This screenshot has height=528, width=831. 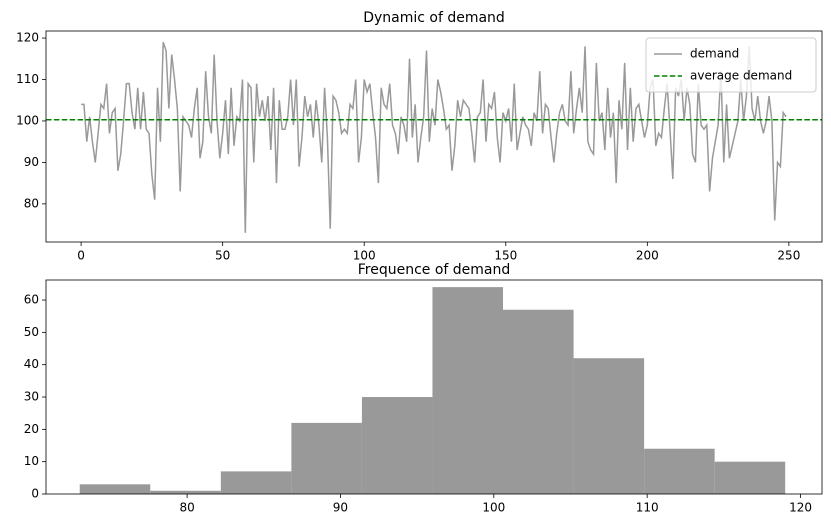 What do you see at coordinates (222, 256) in the screenshot?
I see `x-tick-label: 50` at bounding box center [222, 256].